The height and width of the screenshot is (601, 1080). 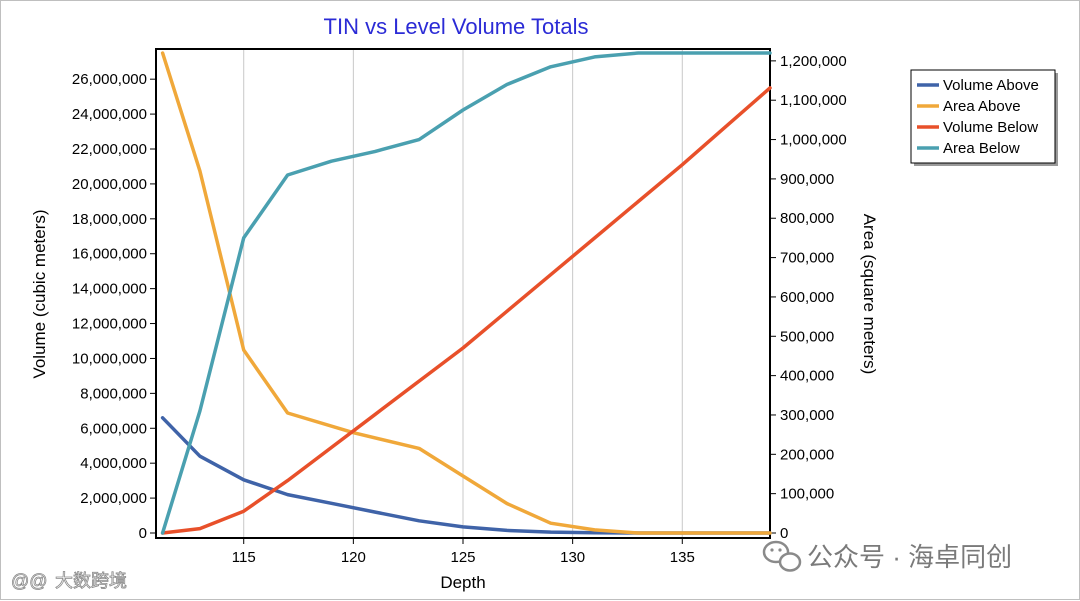 I want to click on chart-title: TIN vs Level Volume Totals, so click(x=456, y=26).